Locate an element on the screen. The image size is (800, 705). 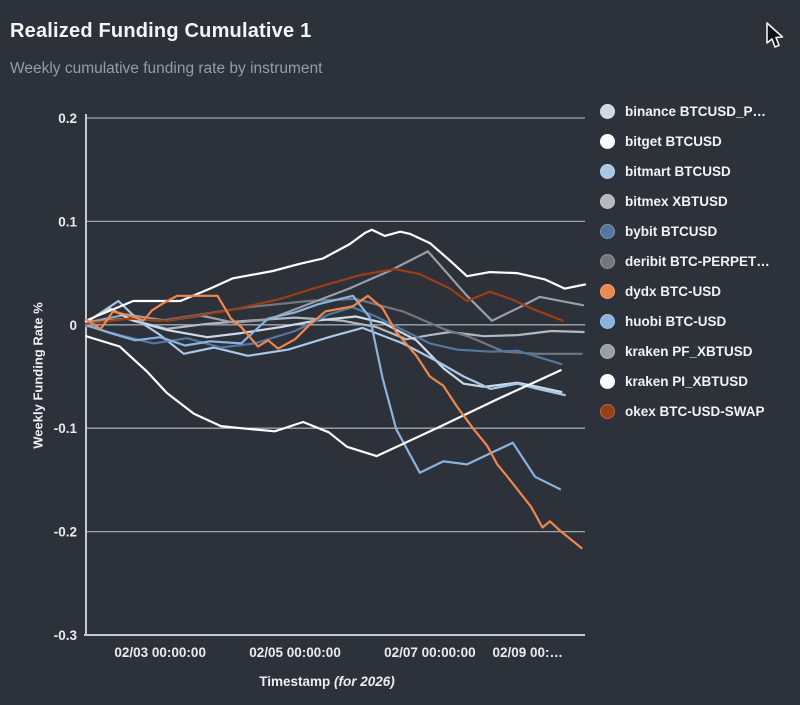
y-tick-label: 0.2 is located at coordinates (67, 118).